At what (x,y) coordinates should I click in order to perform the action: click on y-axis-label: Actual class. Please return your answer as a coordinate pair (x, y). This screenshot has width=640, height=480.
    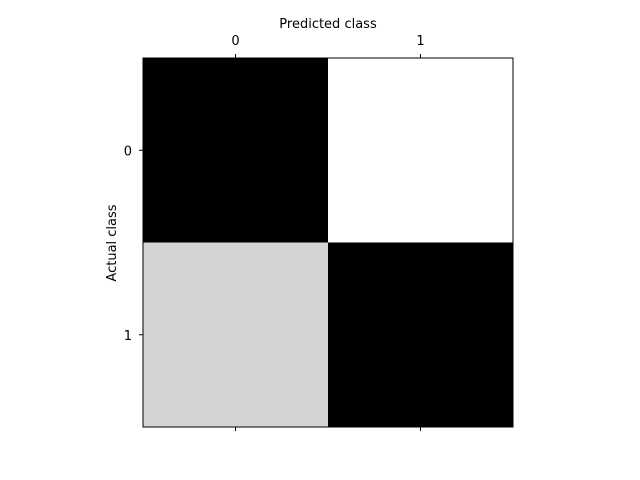
    Looking at the image, I should click on (112, 242).